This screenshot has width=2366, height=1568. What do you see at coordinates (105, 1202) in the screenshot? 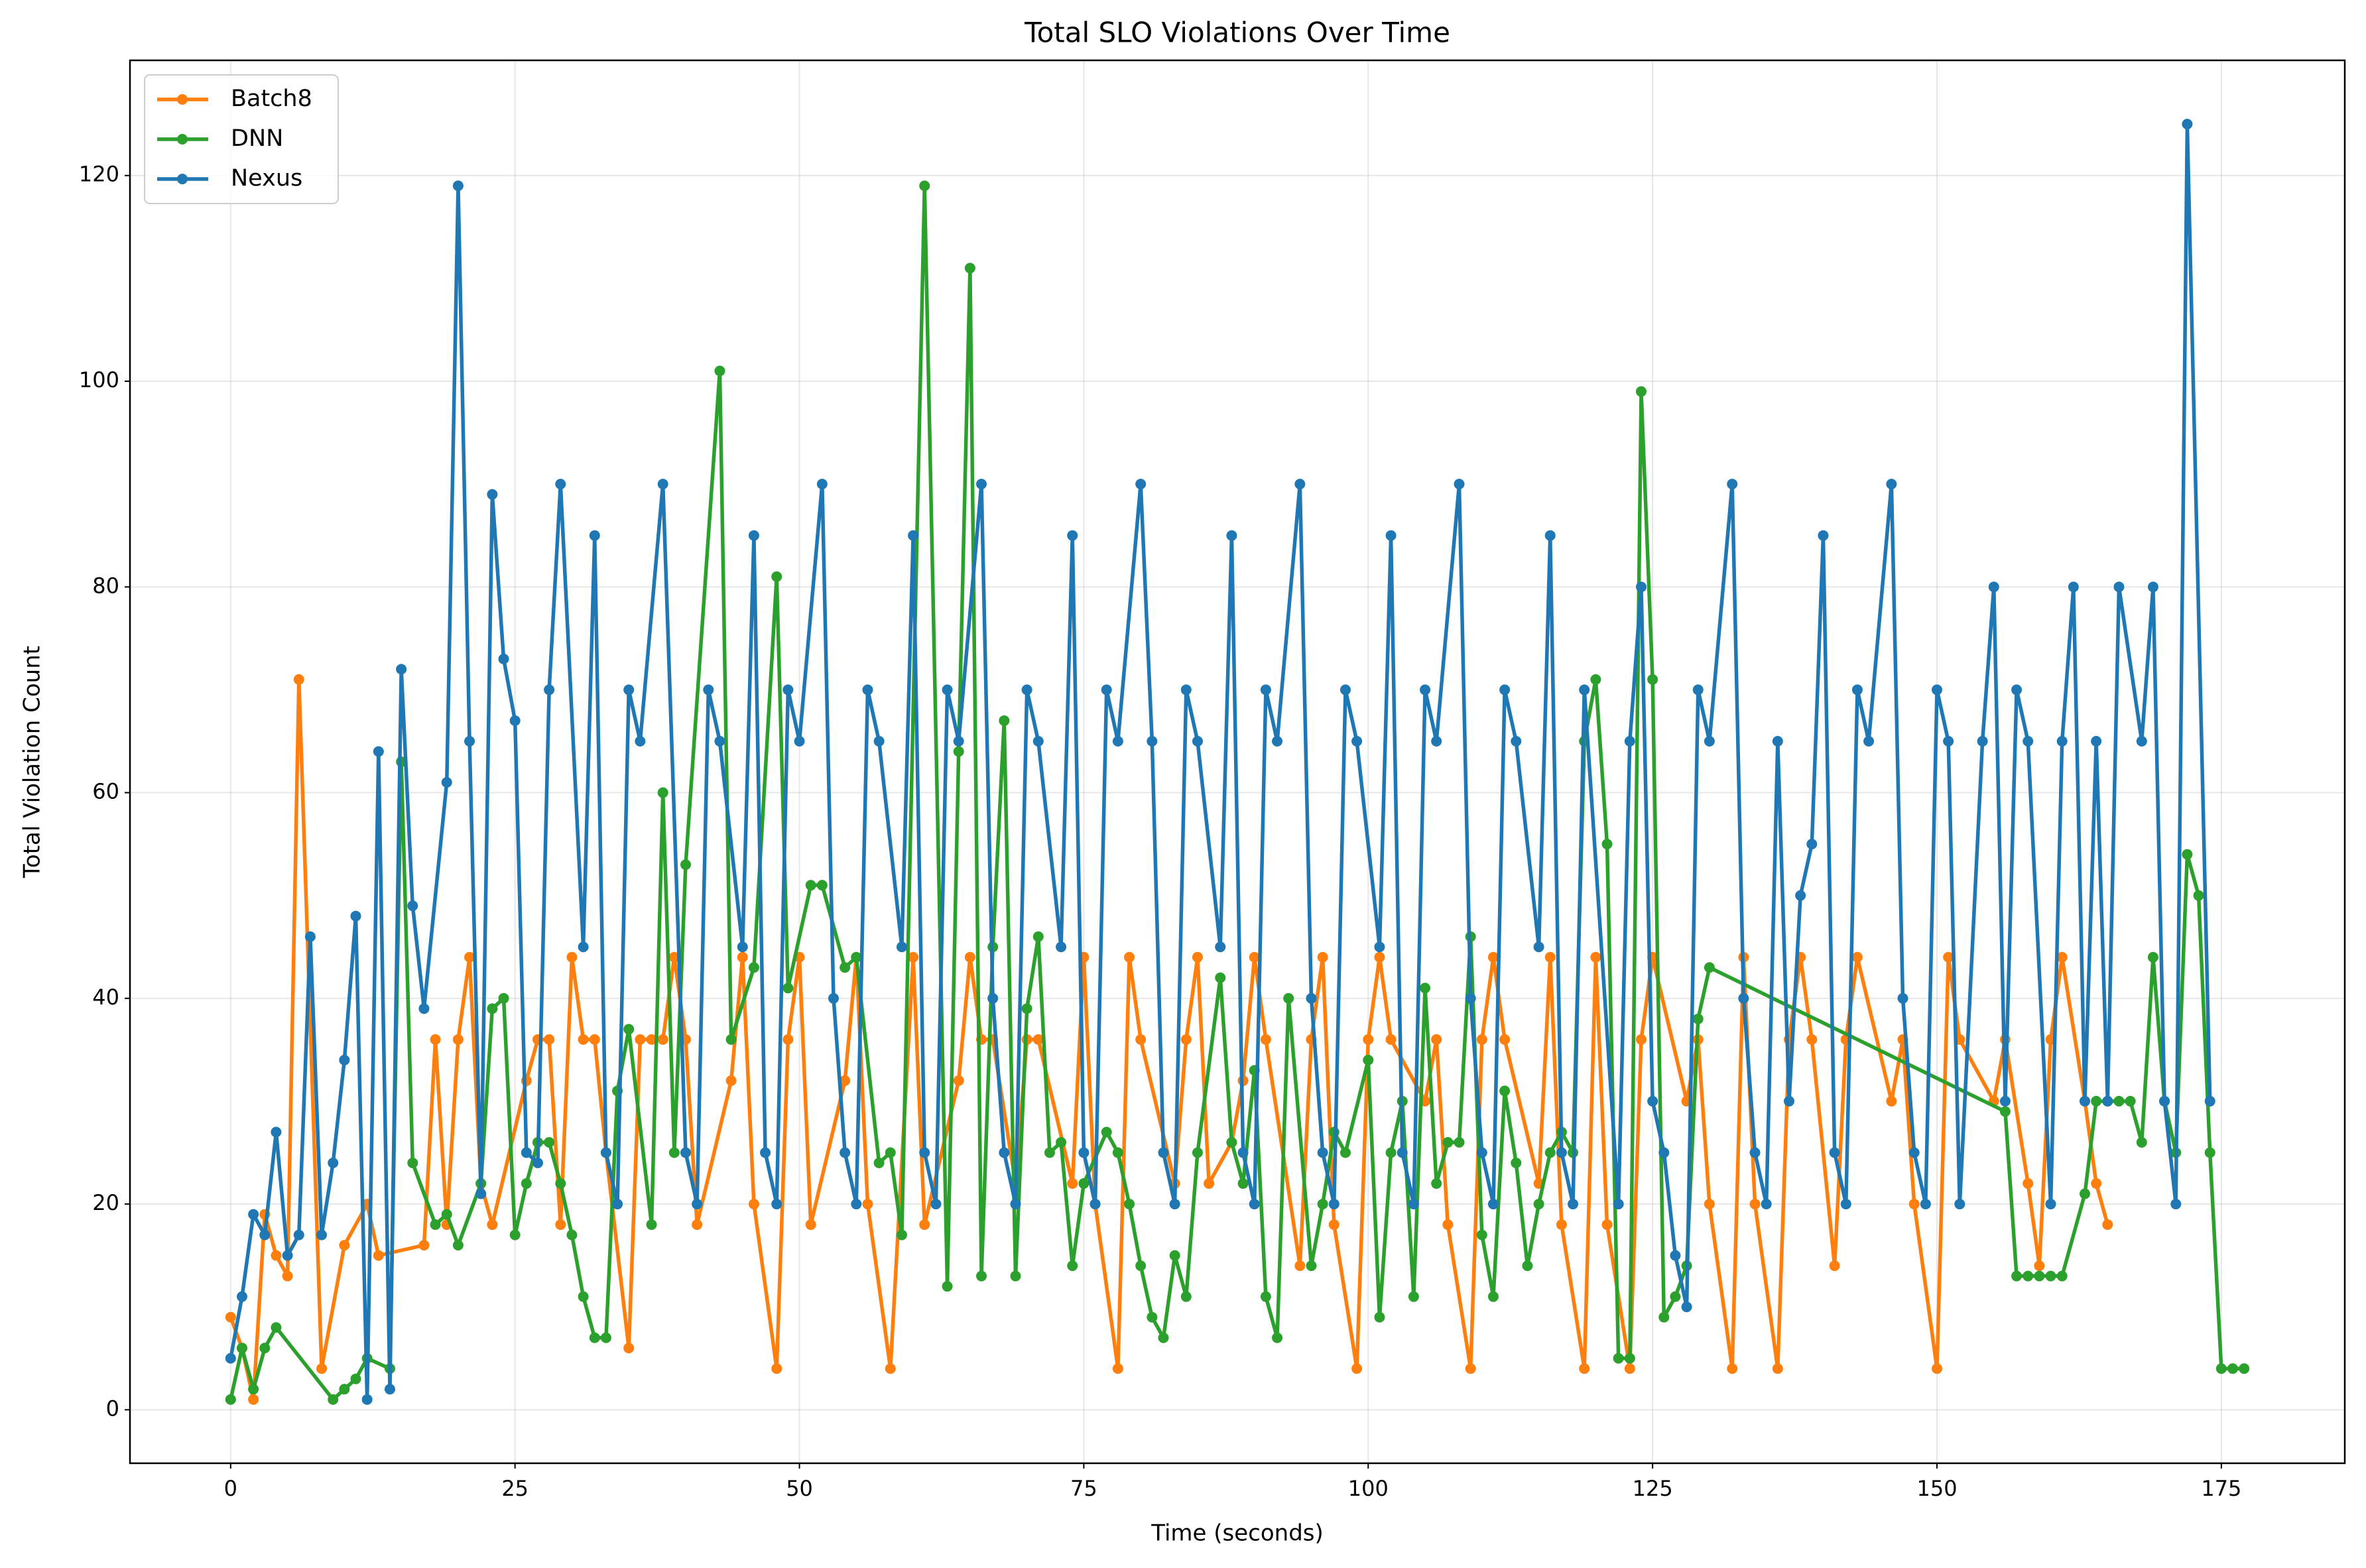
I see `y-tick-label: 20` at bounding box center [105, 1202].